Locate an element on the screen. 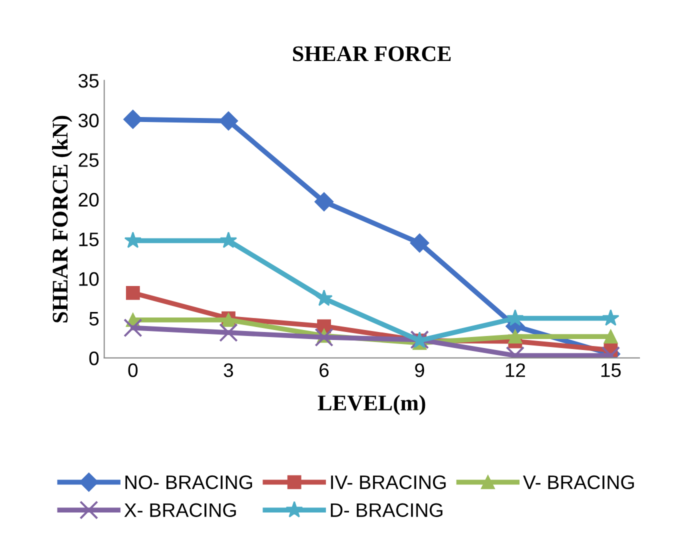 The height and width of the screenshot is (555, 695). y-tick-label: 10 is located at coordinates (89, 279).